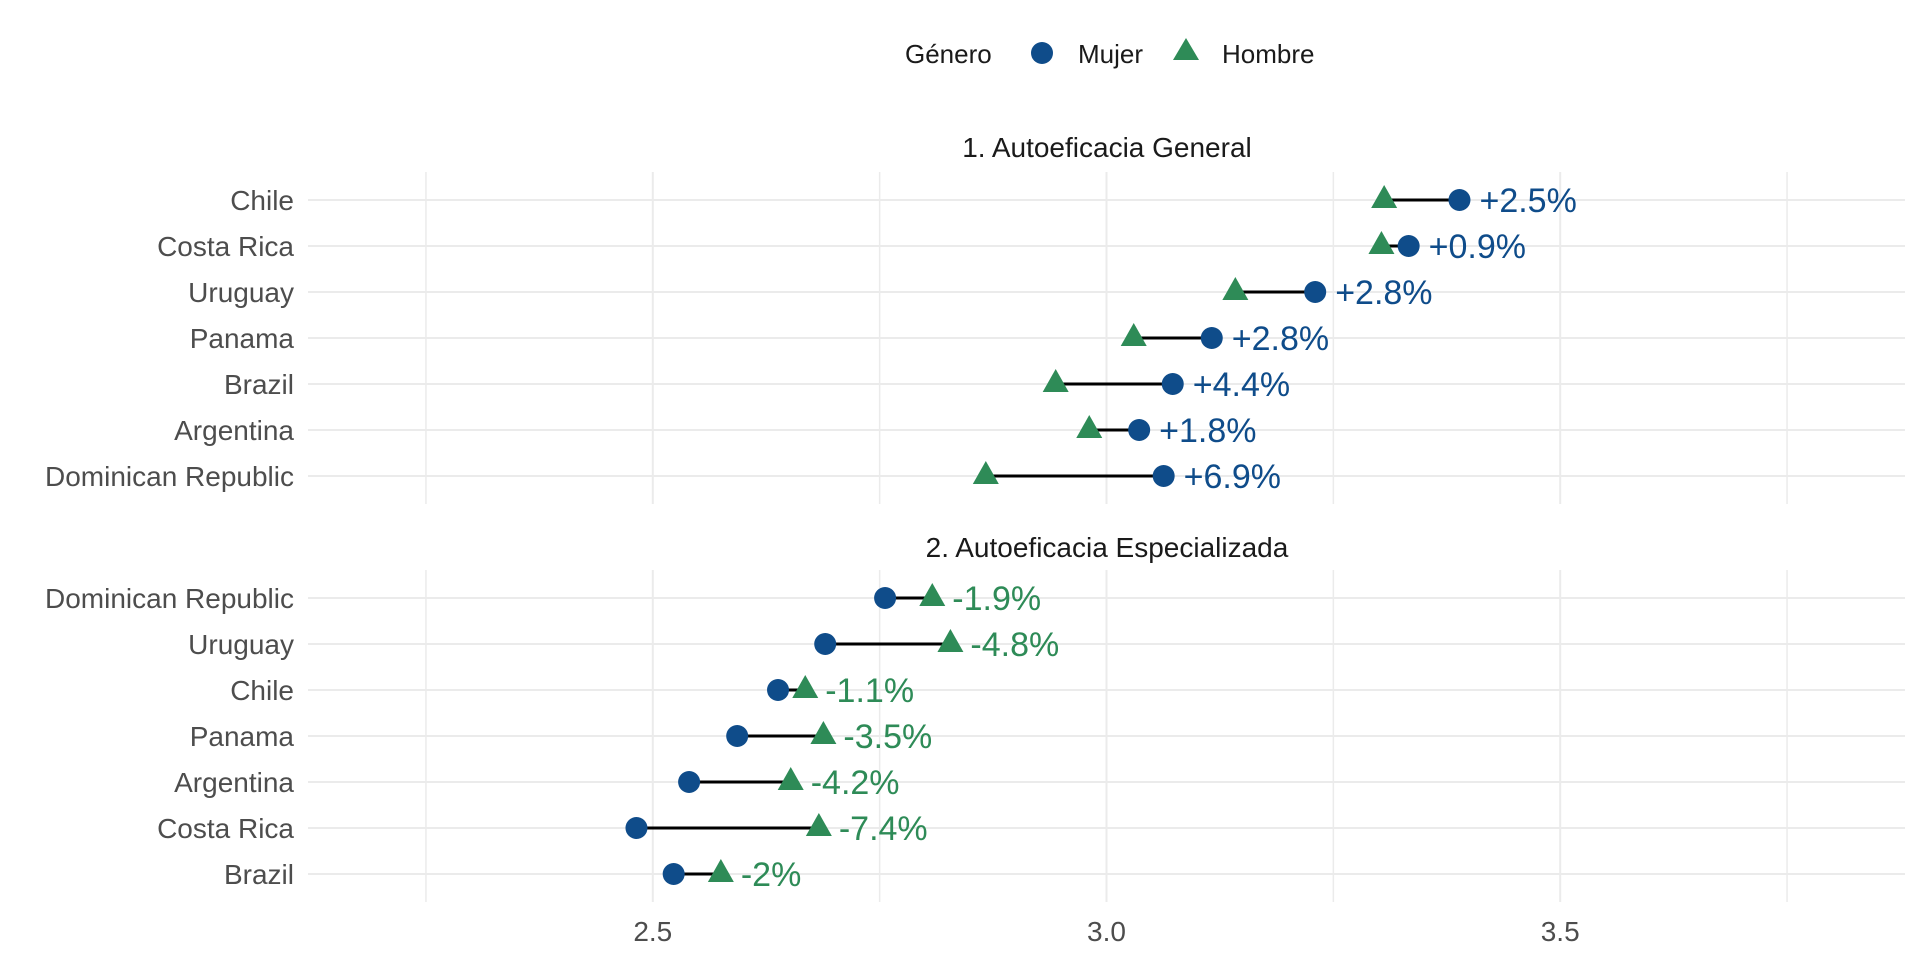  I want to click on difference-label: -1.1%, so click(869, 691).